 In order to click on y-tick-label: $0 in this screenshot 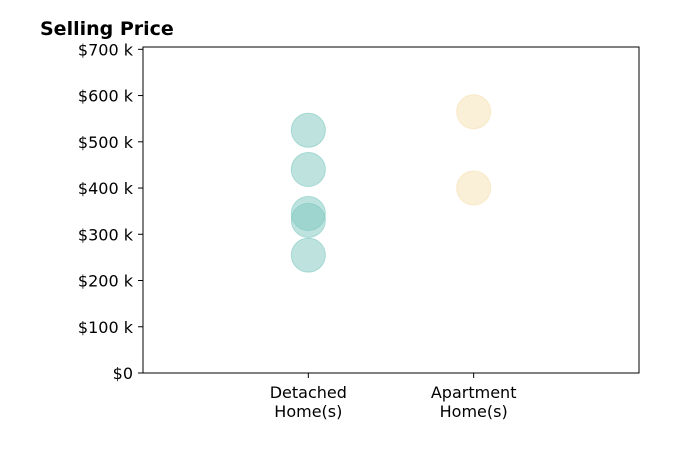, I will do `click(123, 373)`.